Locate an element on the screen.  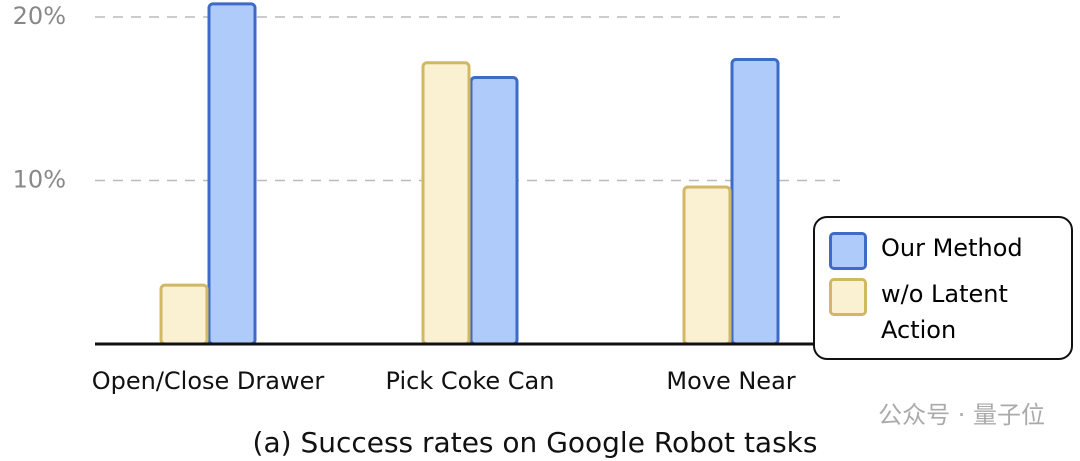
legend-label: Our Method is located at coordinates (952, 248).